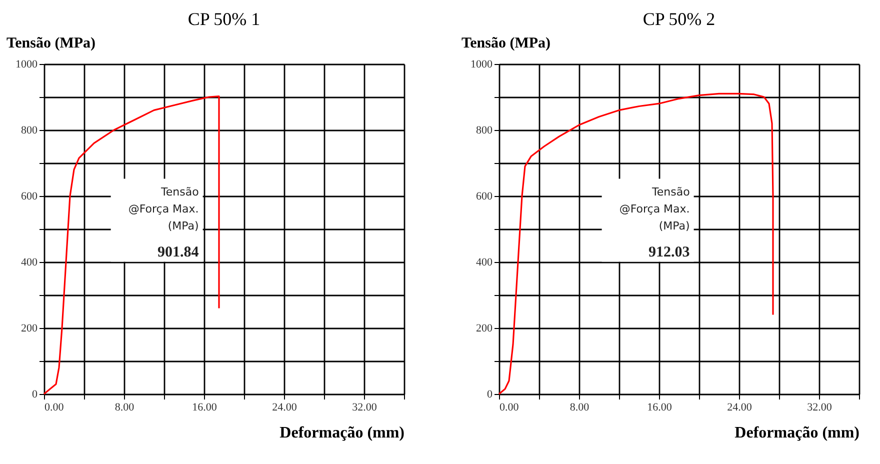 This screenshot has height=464, width=880. What do you see at coordinates (179, 252) in the screenshot?
I see `annotation: 901.84` at bounding box center [179, 252].